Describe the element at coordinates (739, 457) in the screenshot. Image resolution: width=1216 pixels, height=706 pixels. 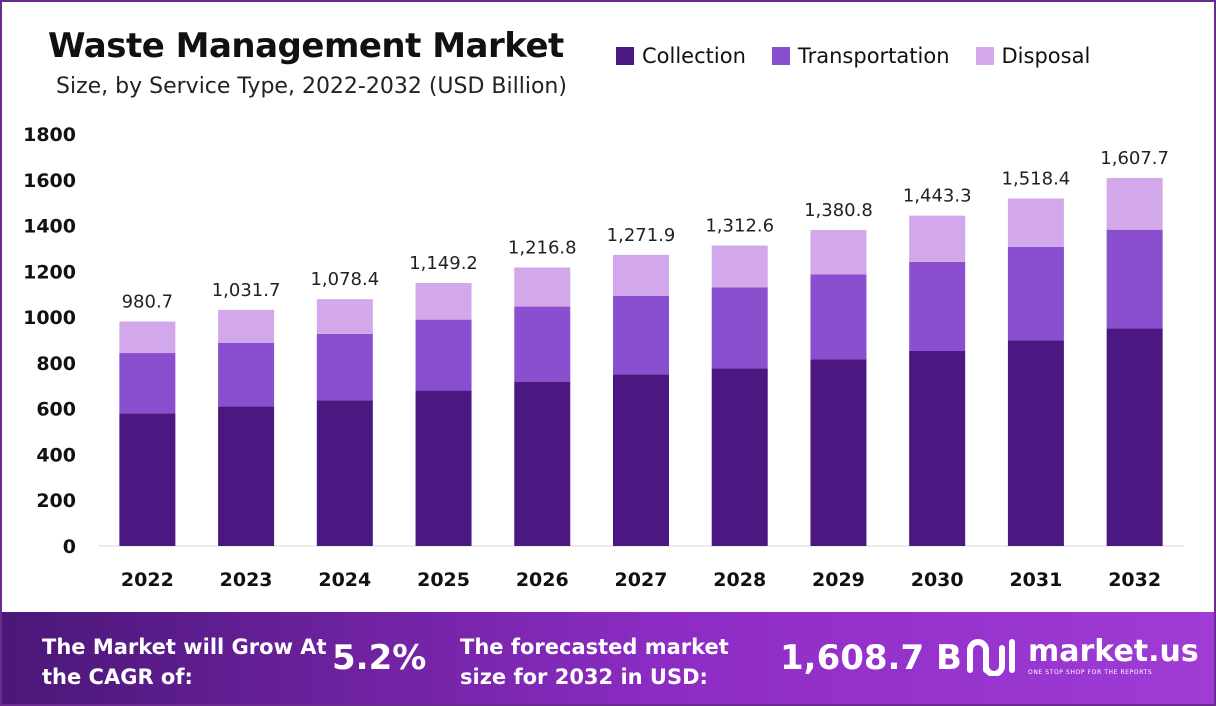
I see `bar-collection-2028` at that location.